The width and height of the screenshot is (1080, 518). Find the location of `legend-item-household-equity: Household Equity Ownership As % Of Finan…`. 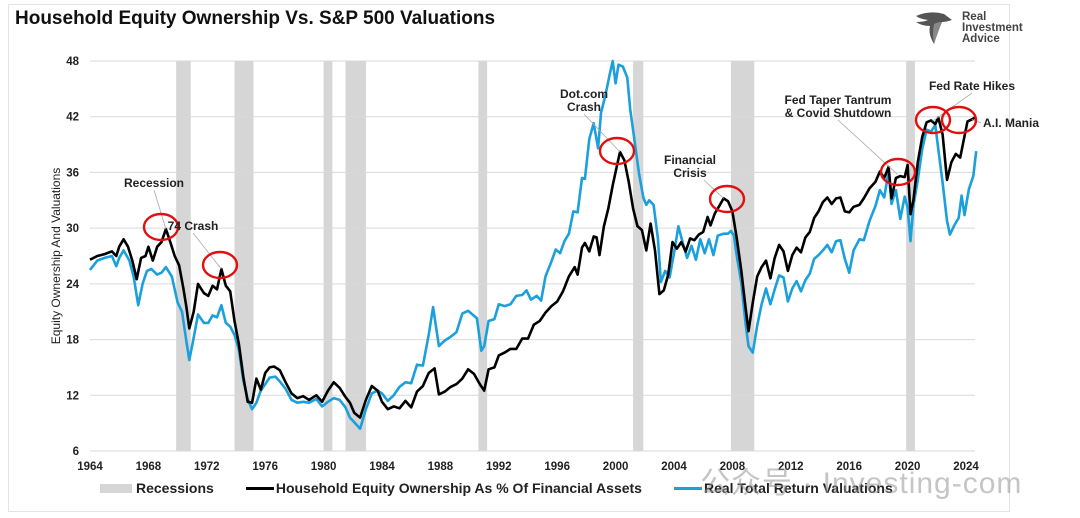

legend-item-household-equity: Household Equity Ownership As % Of Finan… is located at coordinates (443, 488).